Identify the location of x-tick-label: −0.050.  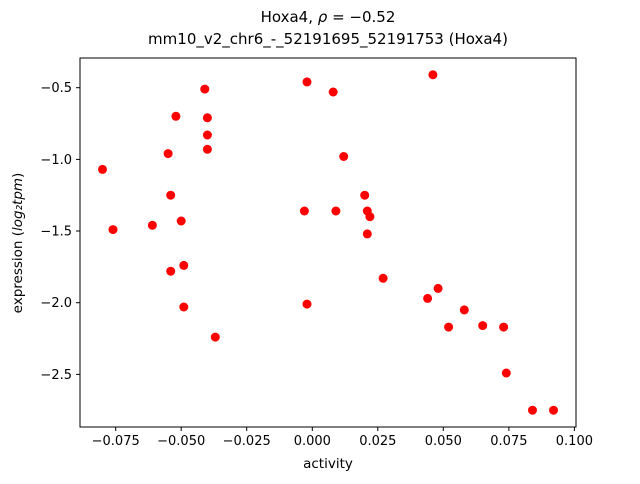
(181, 441).